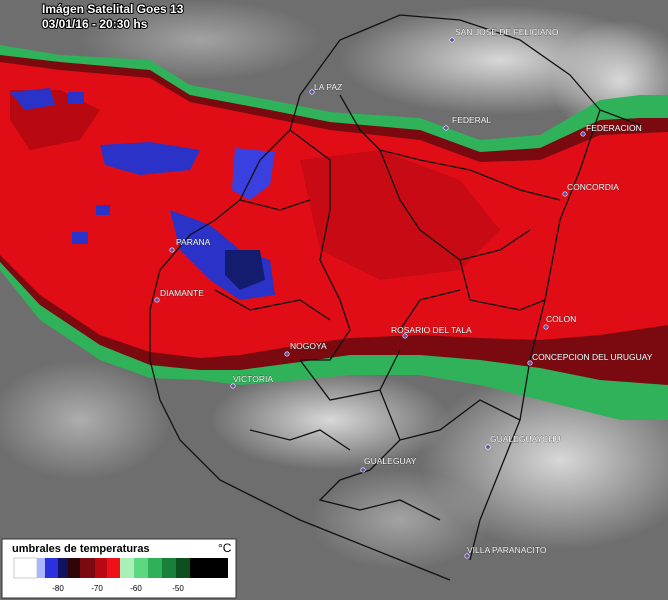 Image resolution: width=668 pixels, height=600 pixels. What do you see at coordinates (81, 549) in the screenshot?
I see `legend-title: umbrales de temperaturas` at bounding box center [81, 549].